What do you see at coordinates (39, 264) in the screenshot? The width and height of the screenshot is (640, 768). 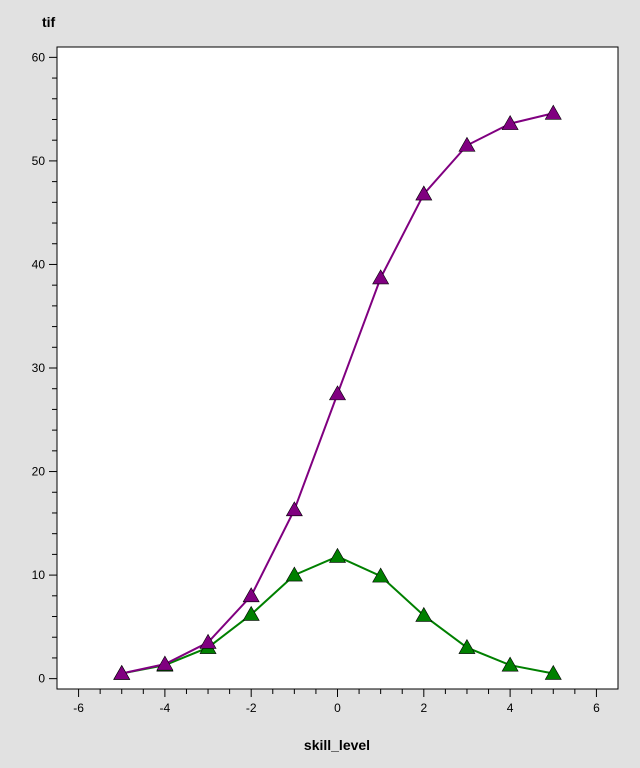 I see `y-tick-label: 40` at bounding box center [39, 264].